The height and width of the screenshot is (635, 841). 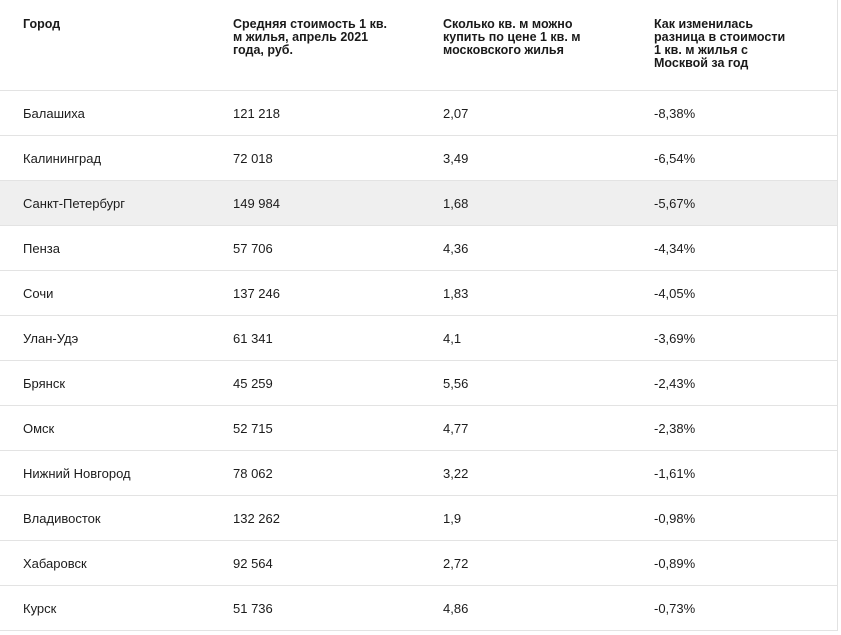 I want to click on table-row: Санкт-Петербург 149 984 1,68 -5,67%, so click(x=418, y=203).